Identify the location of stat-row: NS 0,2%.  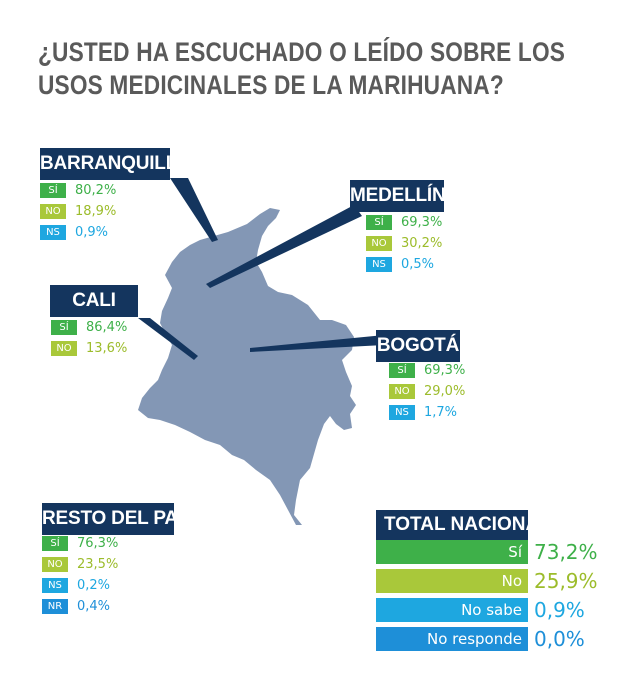
(87, 585).